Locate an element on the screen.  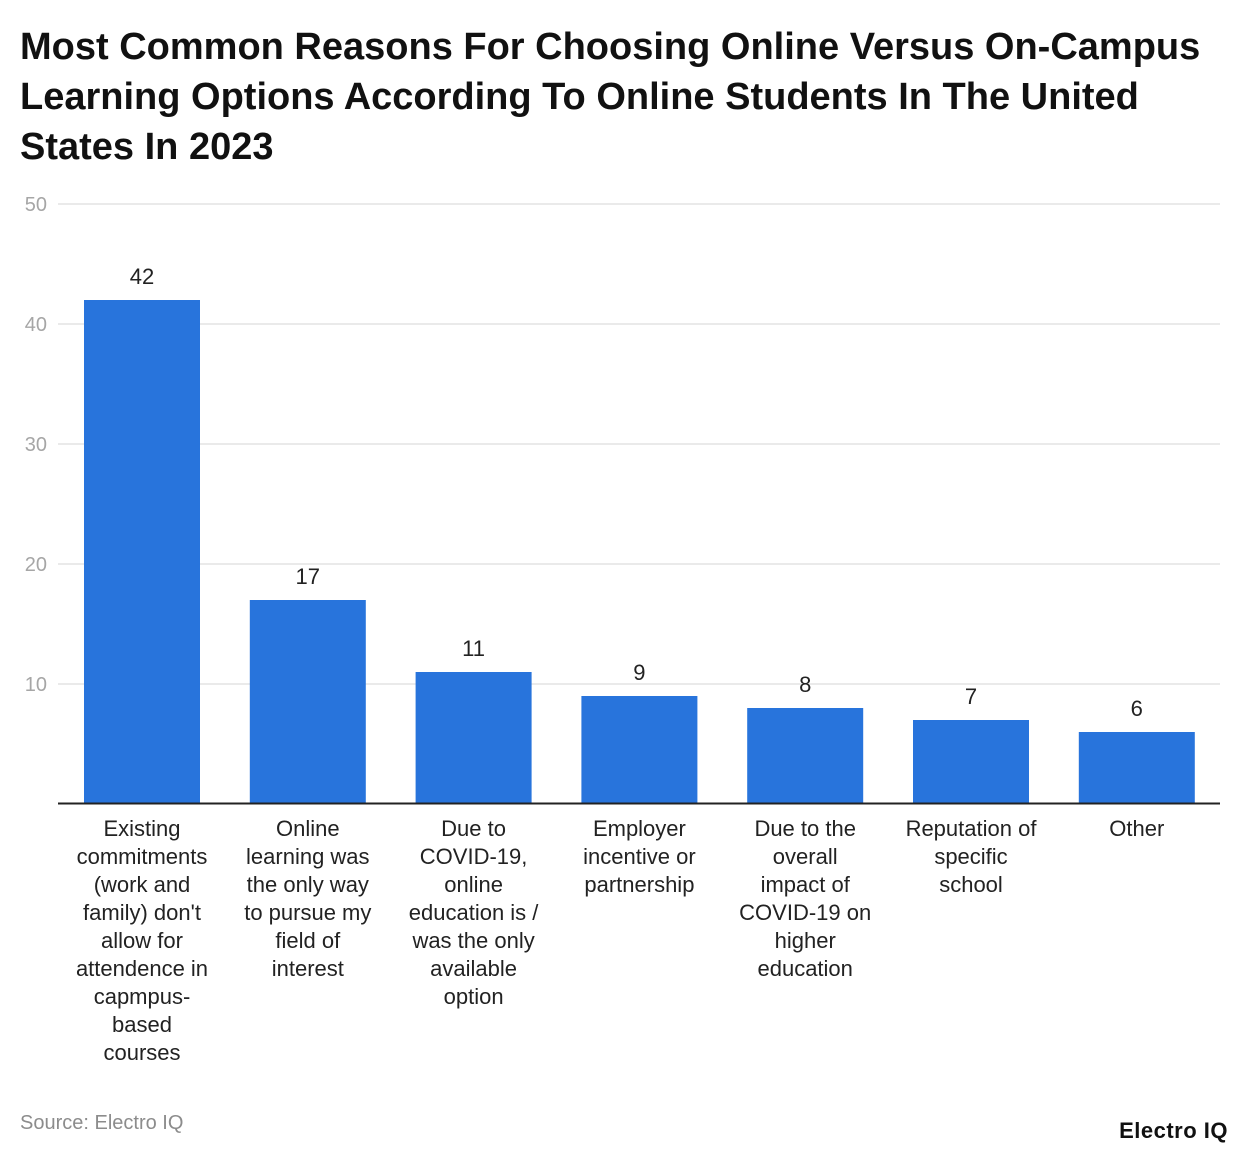
category-label-line: education is / is located at coordinates (474, 912).